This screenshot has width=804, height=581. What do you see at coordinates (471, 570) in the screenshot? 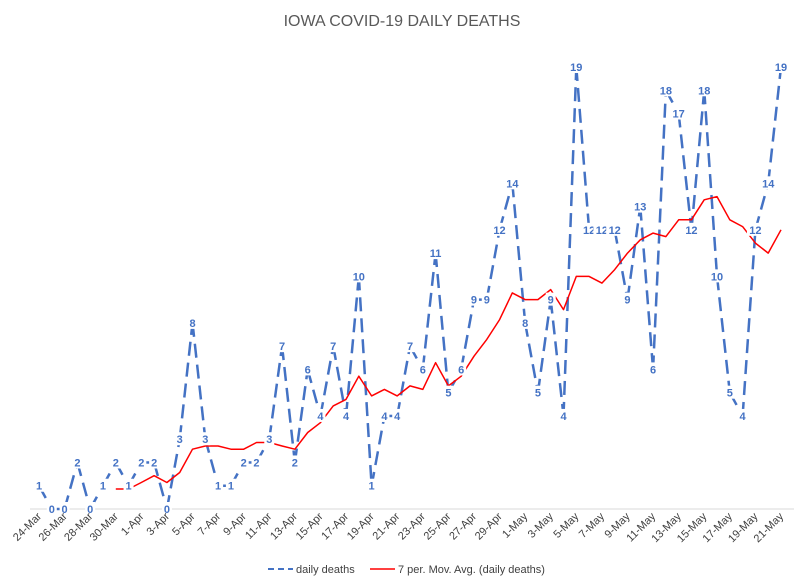
I see `legend-label-moving-average: 7 per. Mov. Avg. (daily deaths)` at bounding box center [471, 570].